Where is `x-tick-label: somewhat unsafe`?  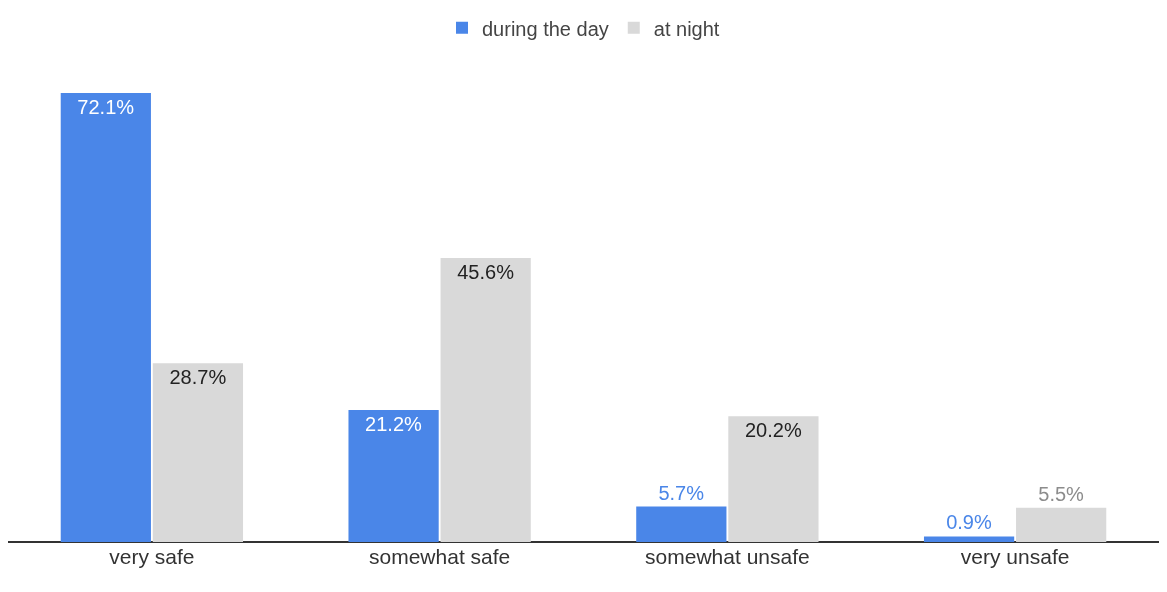
x-tick-label: somewhat unsafe is located at coordinates (727, 556).